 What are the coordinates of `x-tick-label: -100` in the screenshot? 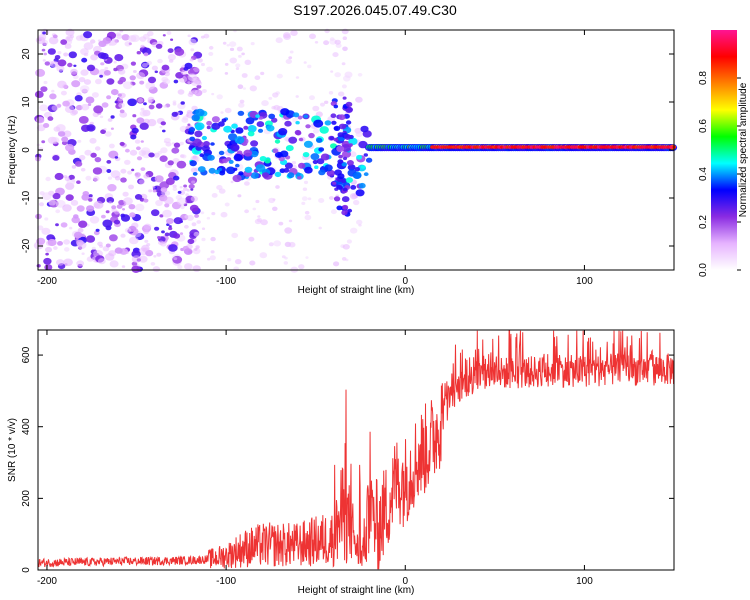 It's located at (226, 581).